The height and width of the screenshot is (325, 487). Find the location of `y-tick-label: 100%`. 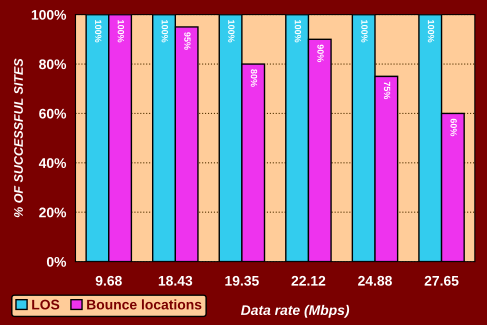

y-tick-label: 100% is located at coordinates (49, 15).